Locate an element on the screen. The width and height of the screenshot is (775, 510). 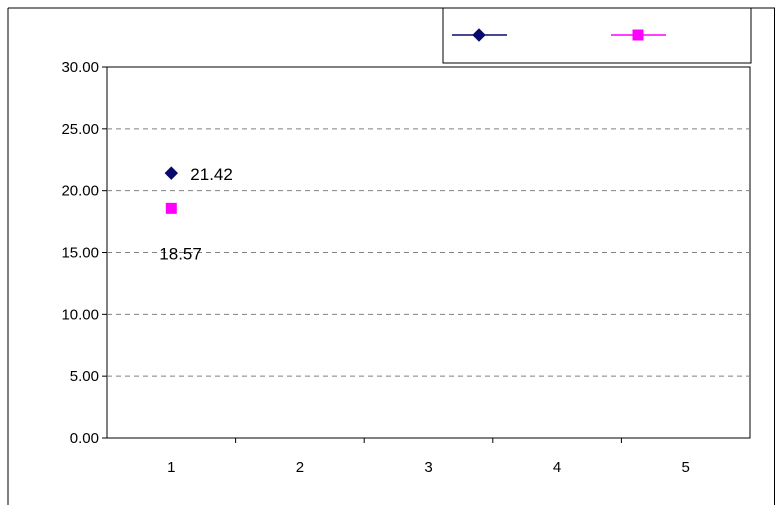
x-tick-label: 1 is located at coordinates (171, 467).